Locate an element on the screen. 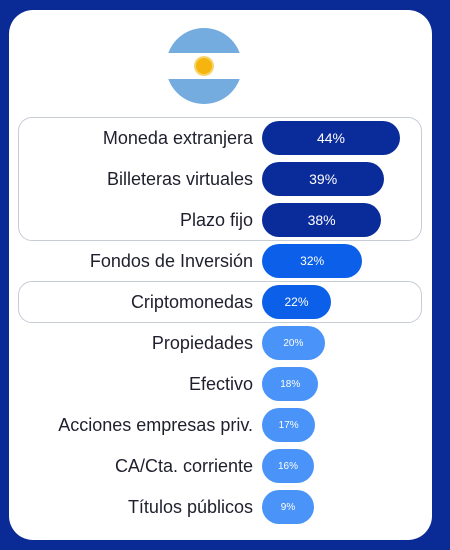 The height and width of the screenshot is (550, 450). category-label: Plazo fijo is located at coordinates (216, 220).